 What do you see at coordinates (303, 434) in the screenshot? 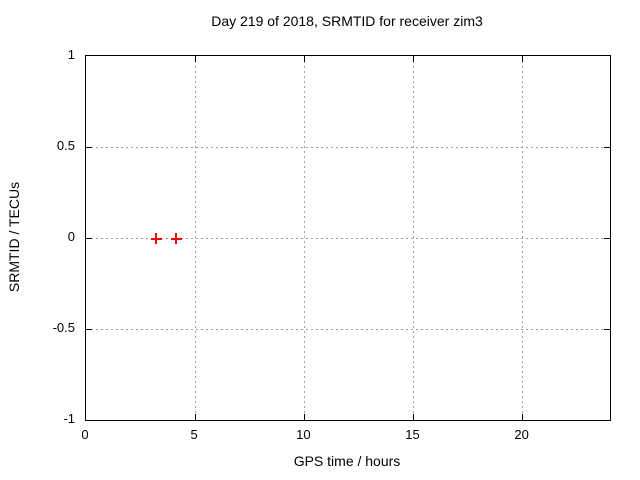
I see `x-tick-label: 10` at bounding box center [303, 434].